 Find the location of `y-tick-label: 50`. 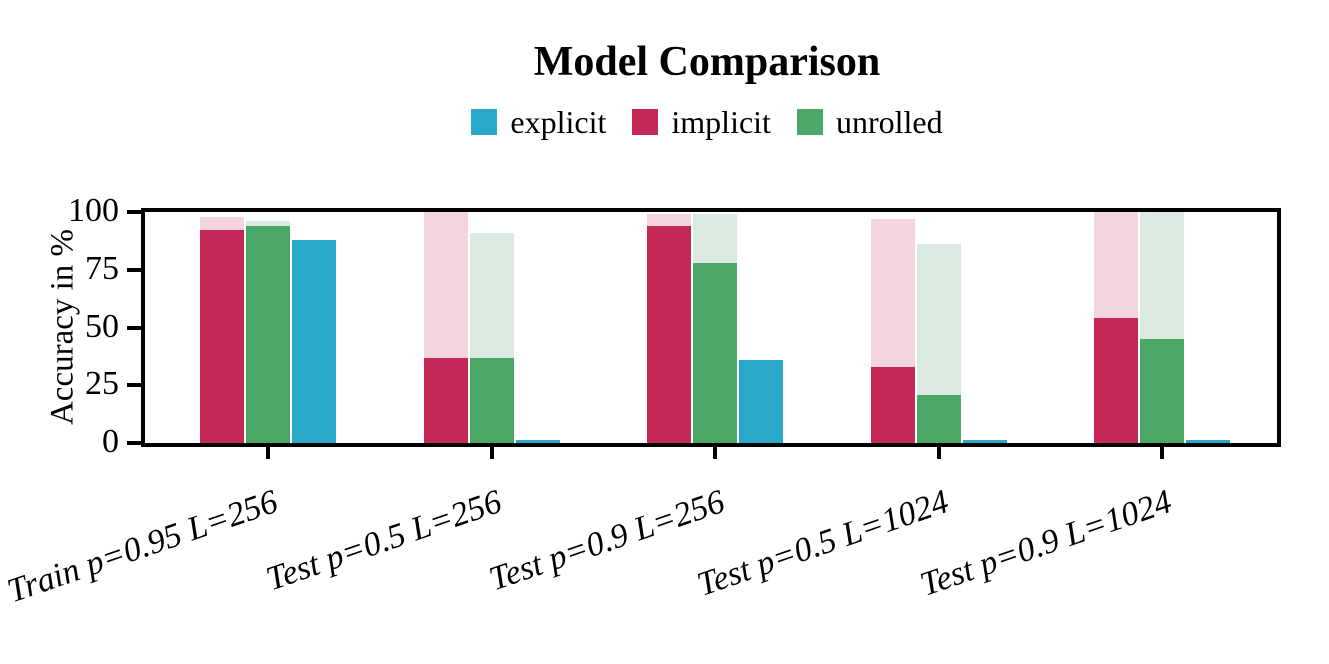

y-tick-label: 50 is located at coordinates (102, 326).